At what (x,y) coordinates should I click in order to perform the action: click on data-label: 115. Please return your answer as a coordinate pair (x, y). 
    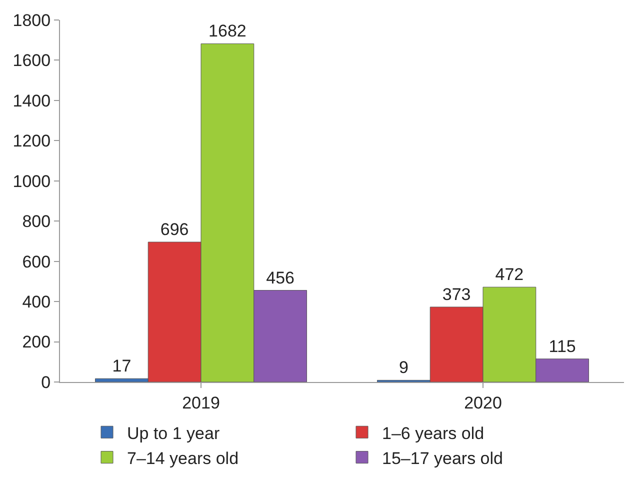
    Looking at the image, I should click on (562, 346).